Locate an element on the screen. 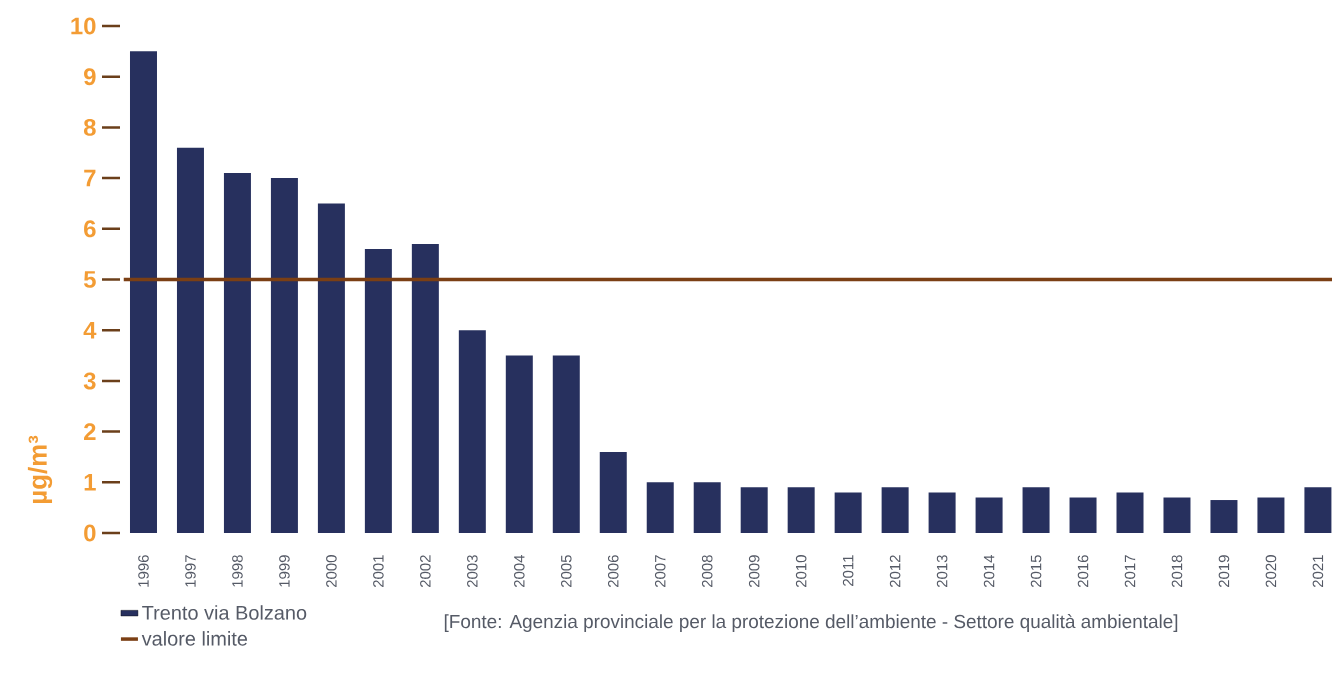  y-tick-label: 4 is located at coordinates (90, 330).